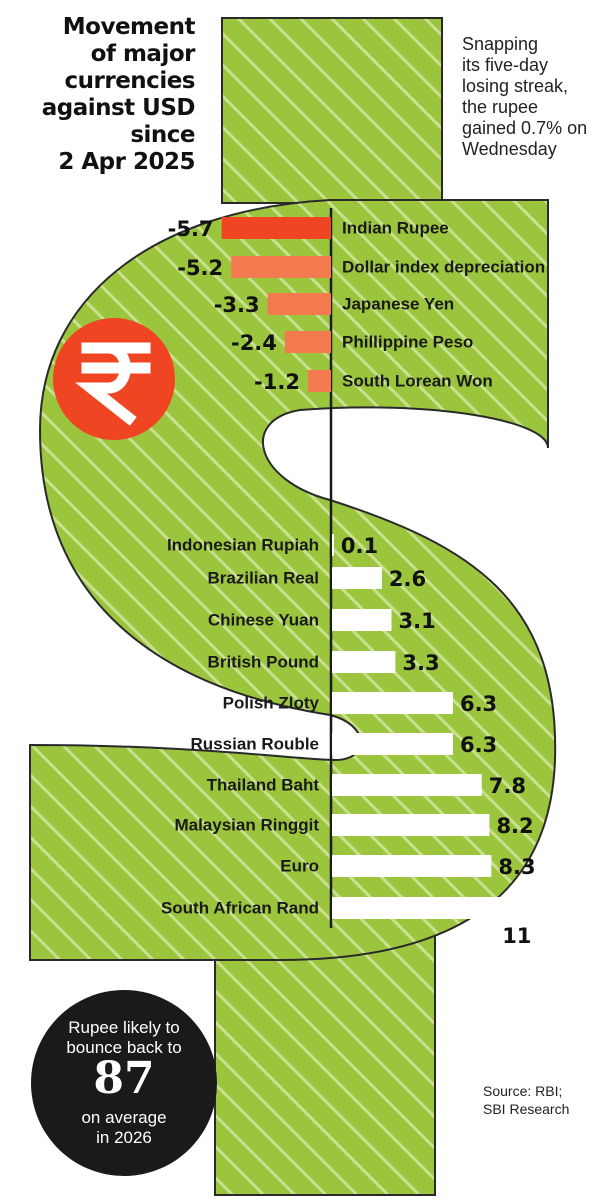 The image size is (611, 1200). I want to click on value-label: 0.1, so click(359, 546).